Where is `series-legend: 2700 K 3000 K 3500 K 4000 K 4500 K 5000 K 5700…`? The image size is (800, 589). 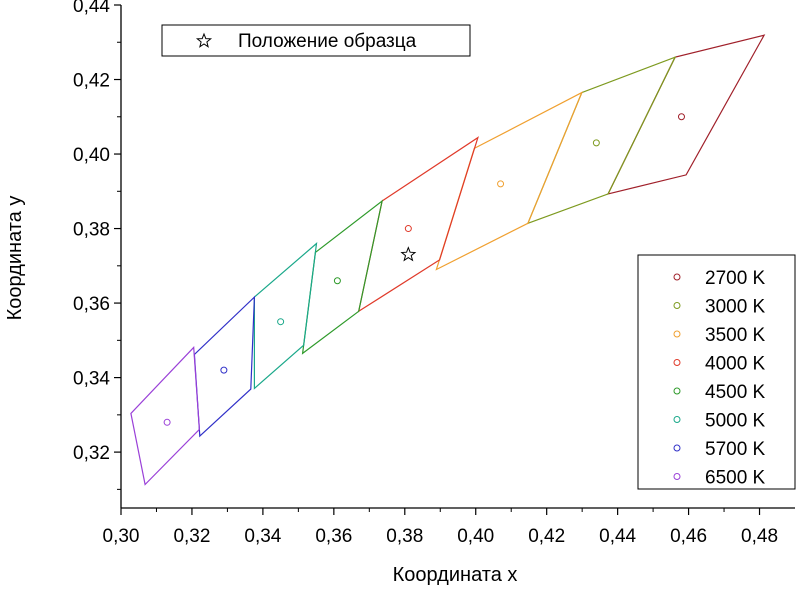 series-legend: 2700 K 3000 K 3500 K 4000 K 4500 K 5000 K 5700… is located at coordinates (716, 372).